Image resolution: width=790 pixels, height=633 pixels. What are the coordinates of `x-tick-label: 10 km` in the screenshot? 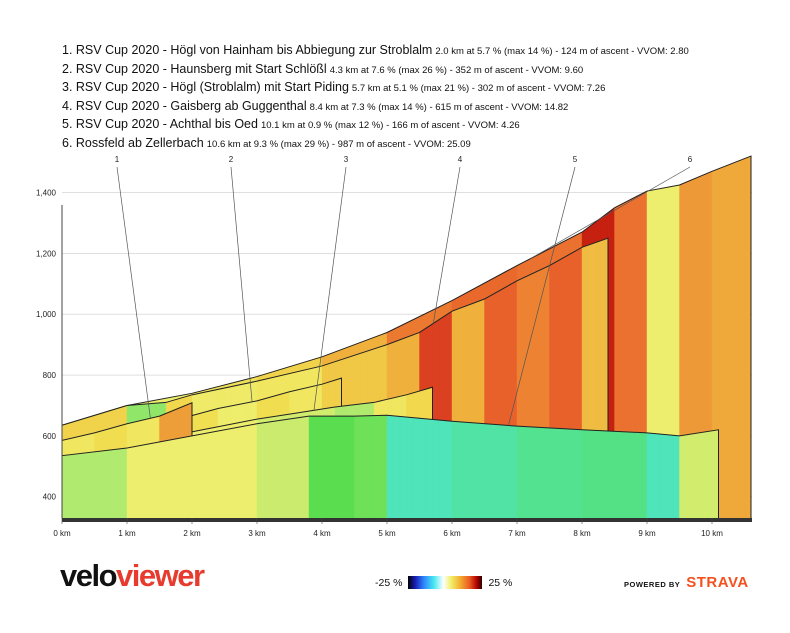 It's located at (712, 533).